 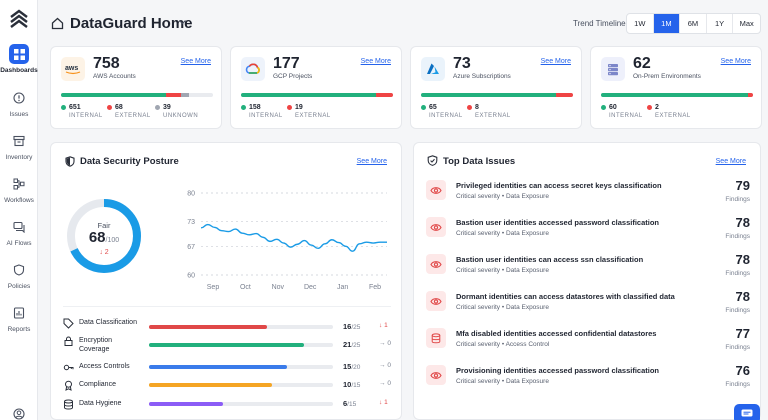 I want to click on sidebar-item-ai-flows: AI Flows, so click(x=19, y=232).